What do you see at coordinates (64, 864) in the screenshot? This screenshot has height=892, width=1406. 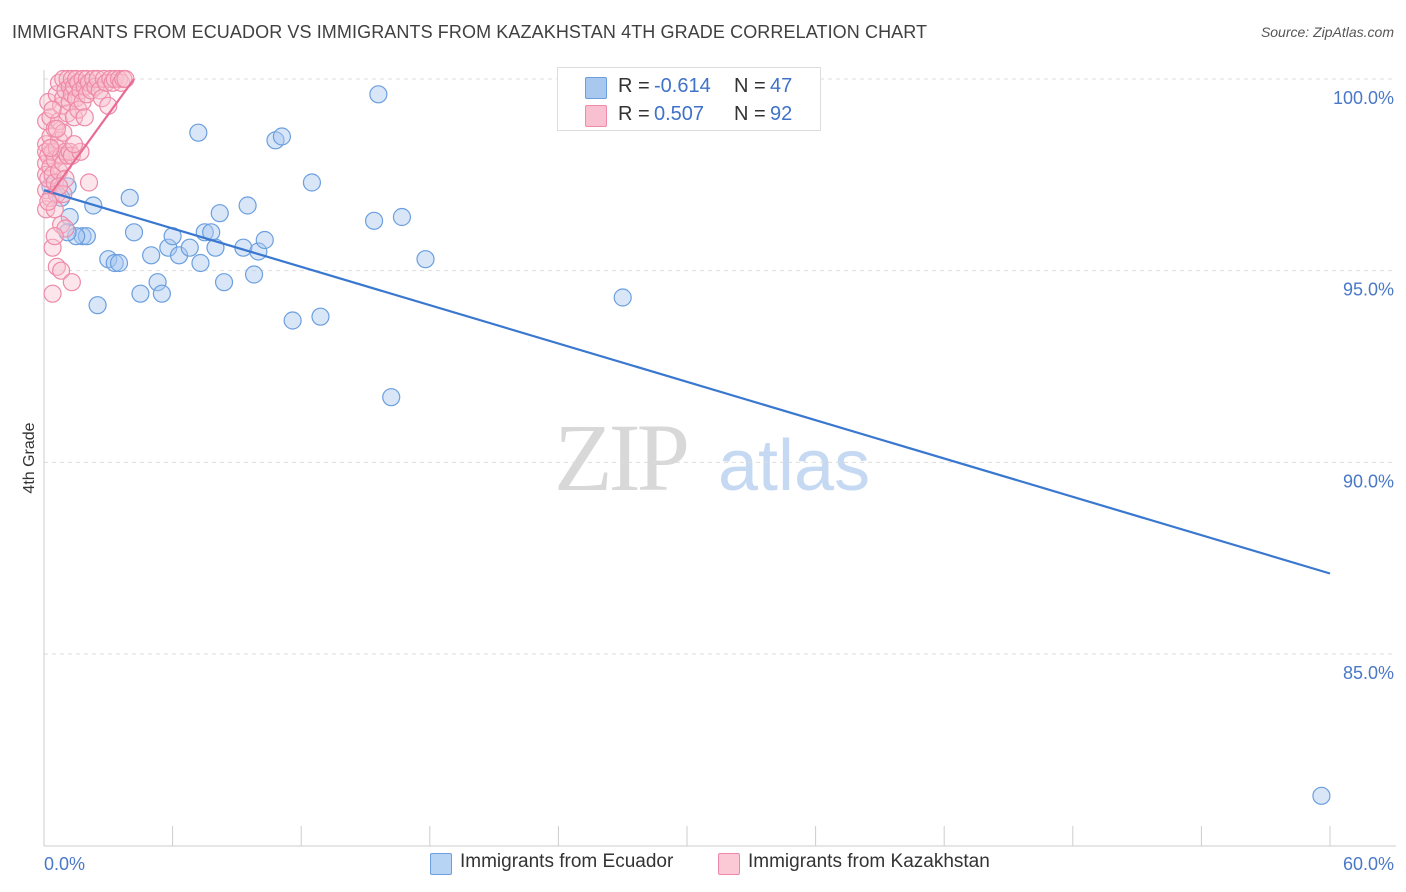 I see `x-tick-label: 0.0%` at bounding box center [64, 864].